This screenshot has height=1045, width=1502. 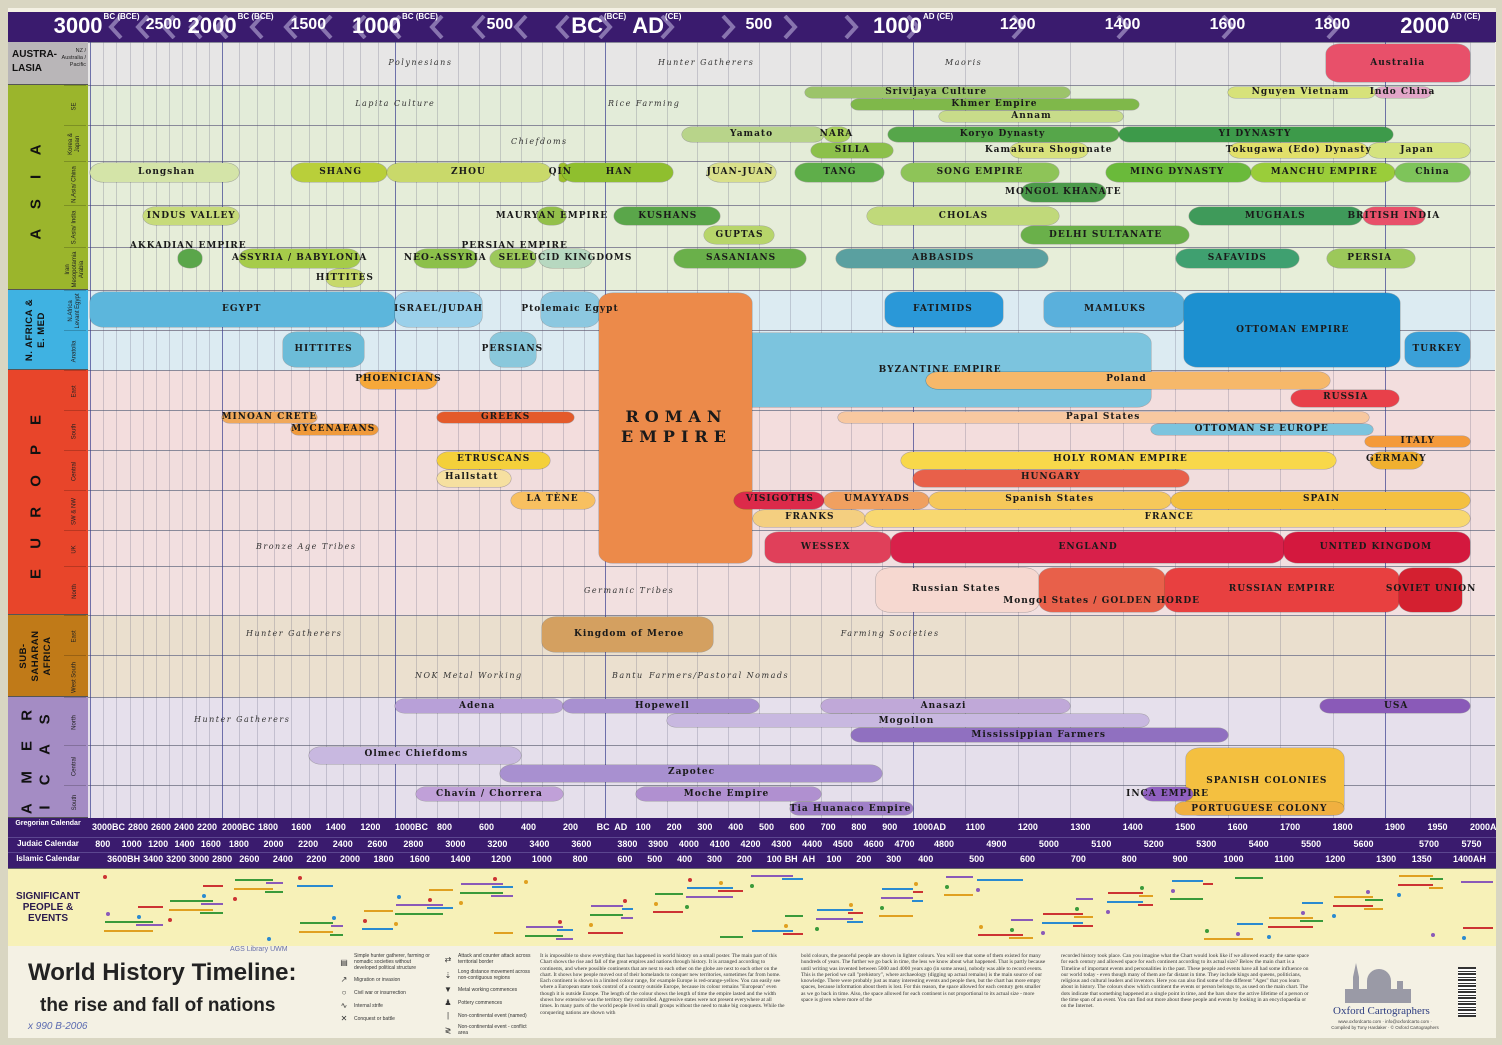 What do you see at coordinates (1132, 827) in the screenshot?
I see `calendar-tick: 1400` at bounding box center [1132, 827].